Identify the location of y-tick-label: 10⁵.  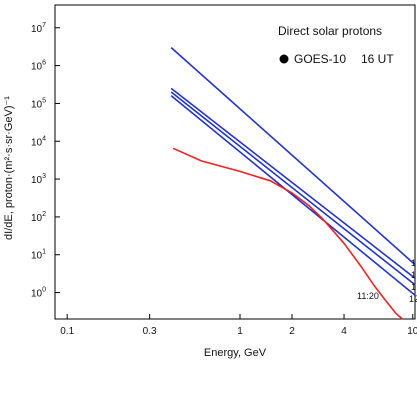
(38, 103).